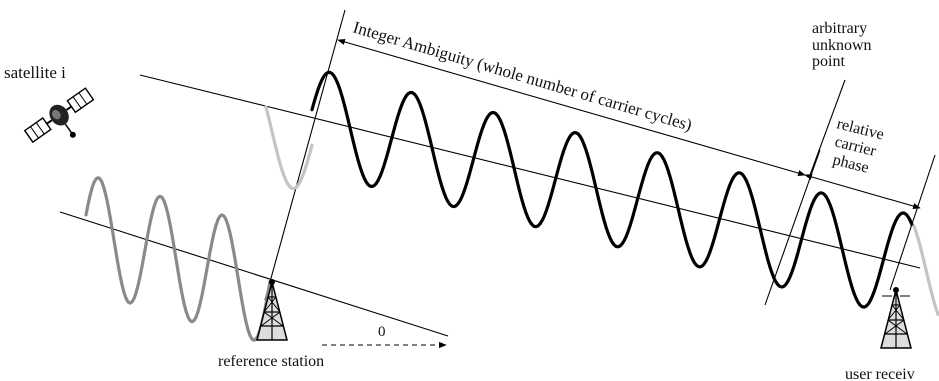 This screenshot has width=939, height=381. Describe the element at coordinates (382, 332) in the screenshot. I see `zero-label: 0` at that location.